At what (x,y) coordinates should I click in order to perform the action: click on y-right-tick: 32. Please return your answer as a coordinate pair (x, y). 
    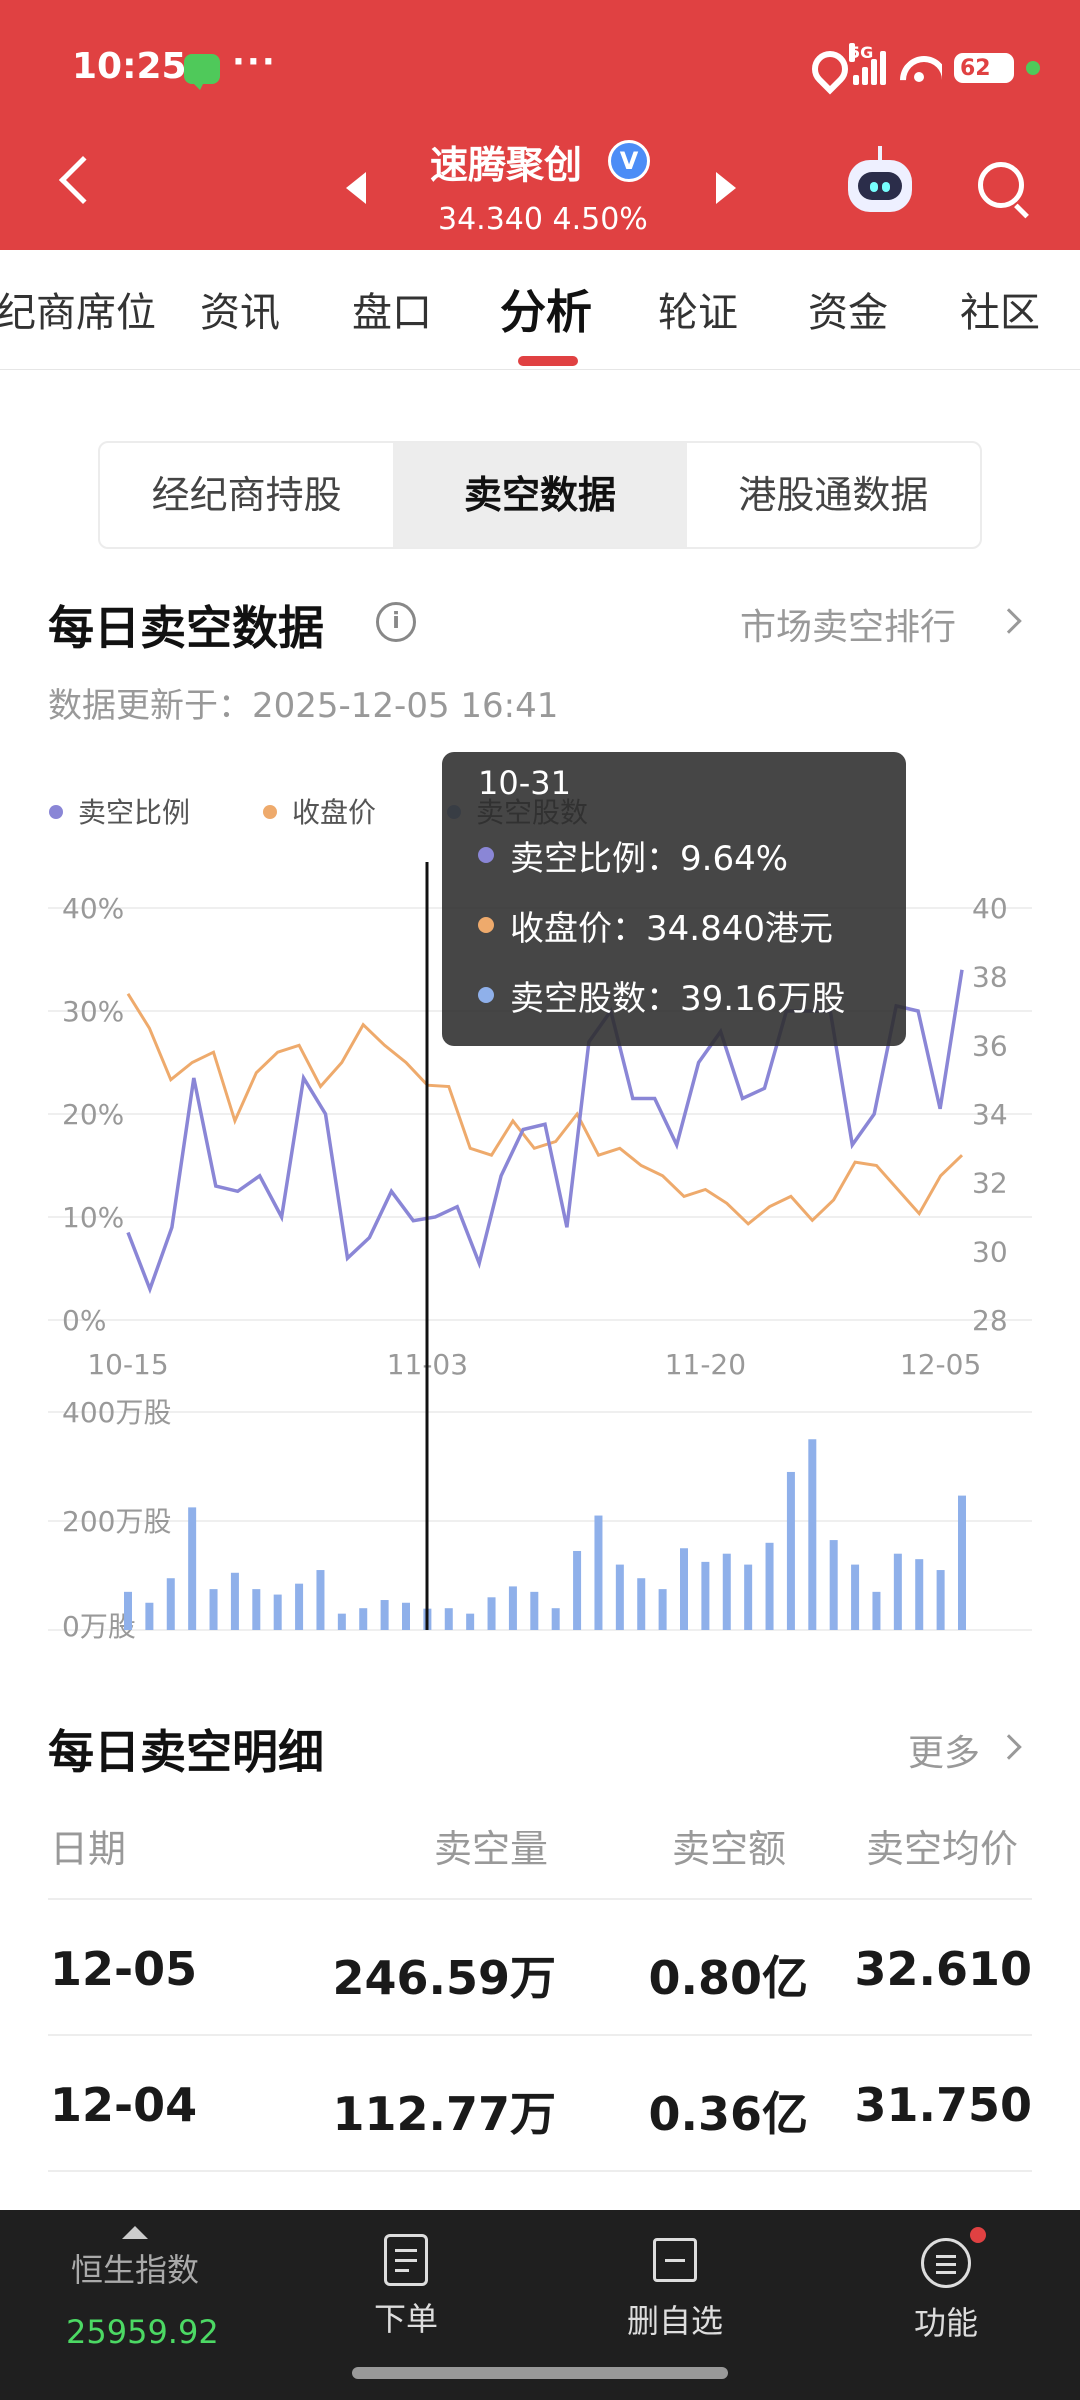
    Looking at the image, I should click on (990, 1183).